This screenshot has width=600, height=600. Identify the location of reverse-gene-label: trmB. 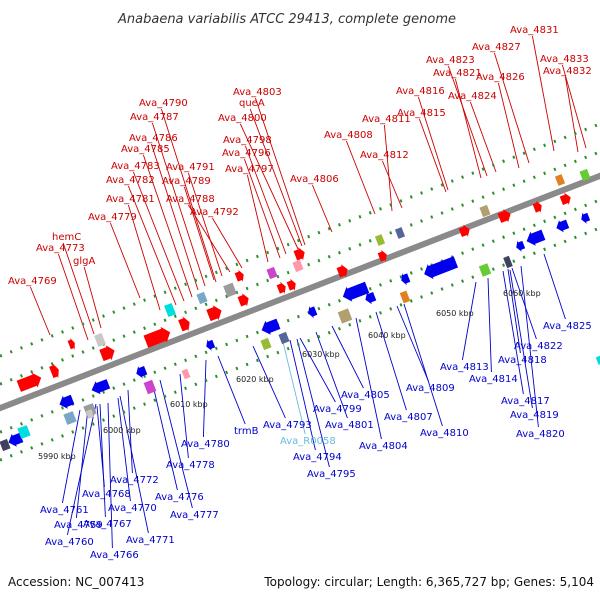
(246, 431).